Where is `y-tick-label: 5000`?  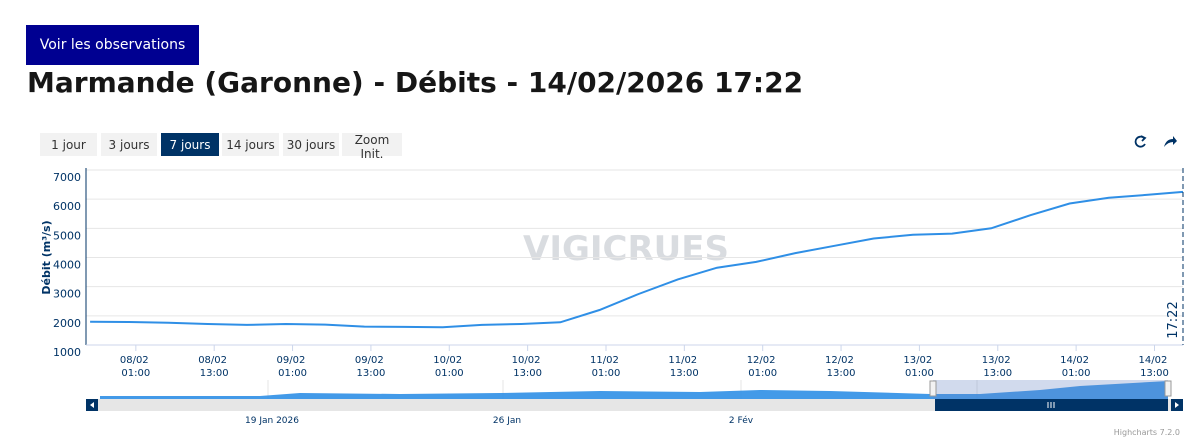
y-tick-label: 5000 is located at coordinates (67, 235).